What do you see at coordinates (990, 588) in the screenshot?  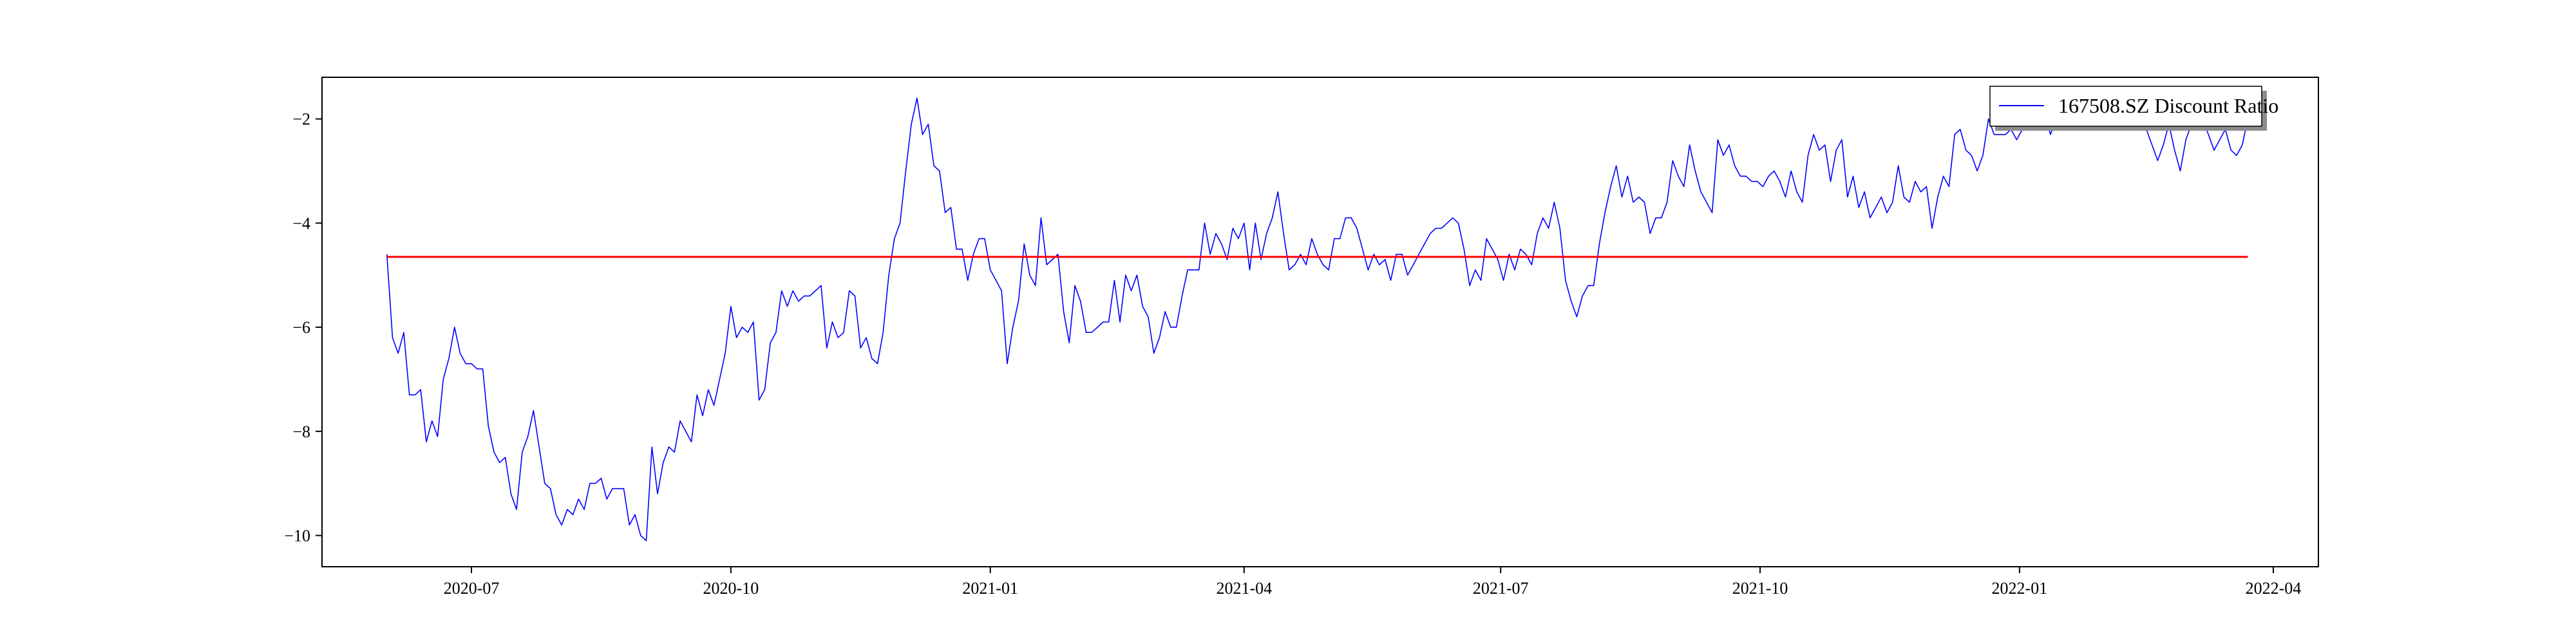 I see `x-tick-label: 2021-01` at bounding box center [990, 588].